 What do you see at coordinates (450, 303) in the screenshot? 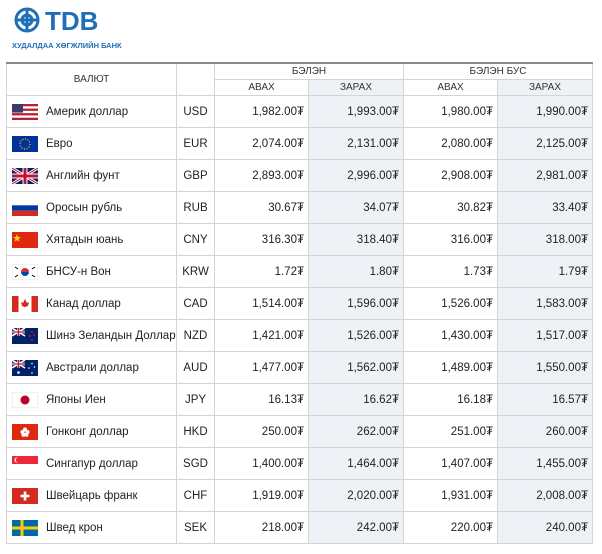
I see `noncash-buy: 1,526.00₮` at bounding box center [450, 303].